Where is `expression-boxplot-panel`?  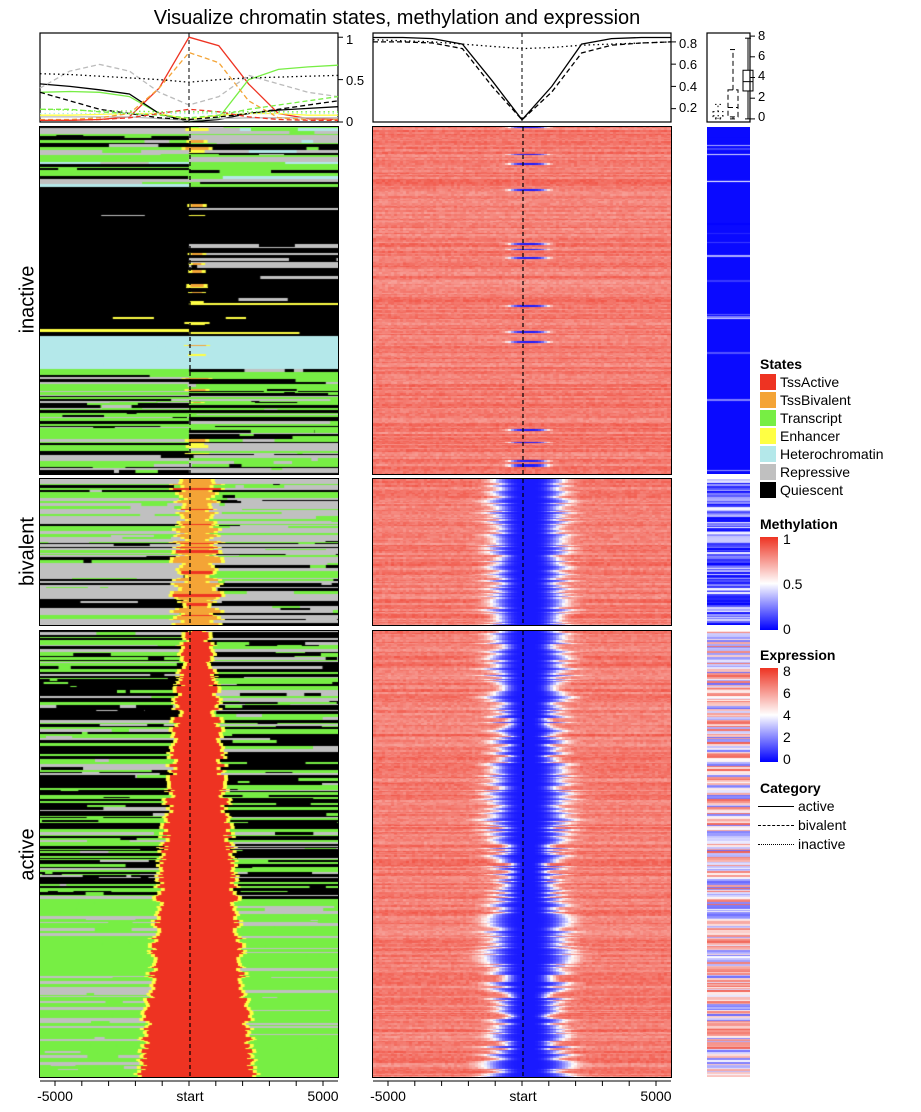
expression-boxplot-panel is located at coordinates (730, 77).